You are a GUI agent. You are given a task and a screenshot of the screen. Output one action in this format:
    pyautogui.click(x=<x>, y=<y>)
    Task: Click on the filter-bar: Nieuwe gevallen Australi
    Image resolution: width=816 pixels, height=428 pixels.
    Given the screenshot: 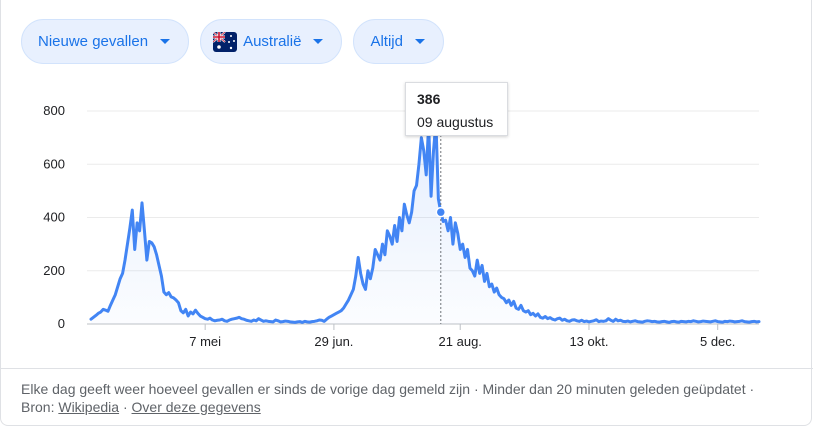 What is the action you would take?
    pyautogui.click(x=232, y=41)
    